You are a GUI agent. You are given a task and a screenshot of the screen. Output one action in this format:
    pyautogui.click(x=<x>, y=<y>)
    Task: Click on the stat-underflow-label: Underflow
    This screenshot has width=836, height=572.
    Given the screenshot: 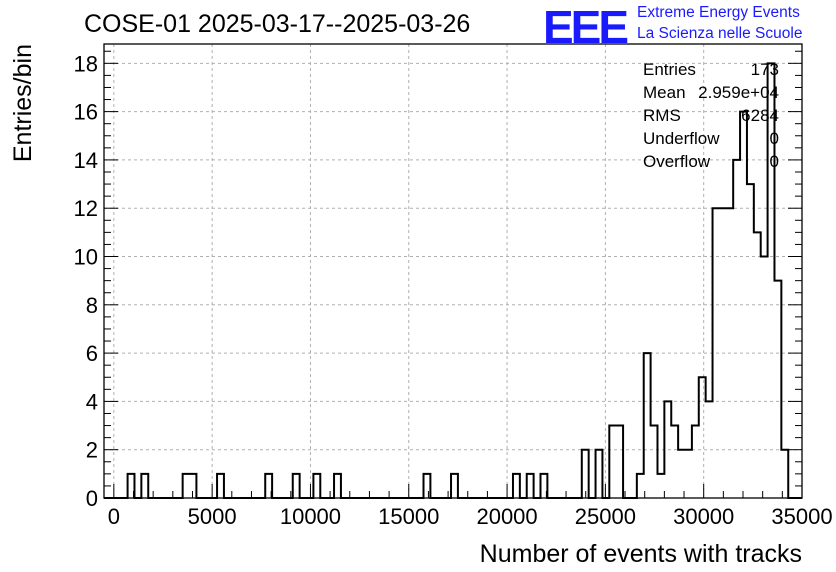 What is the action you would take?
    pyautogui.click(x=681, y=138)
    